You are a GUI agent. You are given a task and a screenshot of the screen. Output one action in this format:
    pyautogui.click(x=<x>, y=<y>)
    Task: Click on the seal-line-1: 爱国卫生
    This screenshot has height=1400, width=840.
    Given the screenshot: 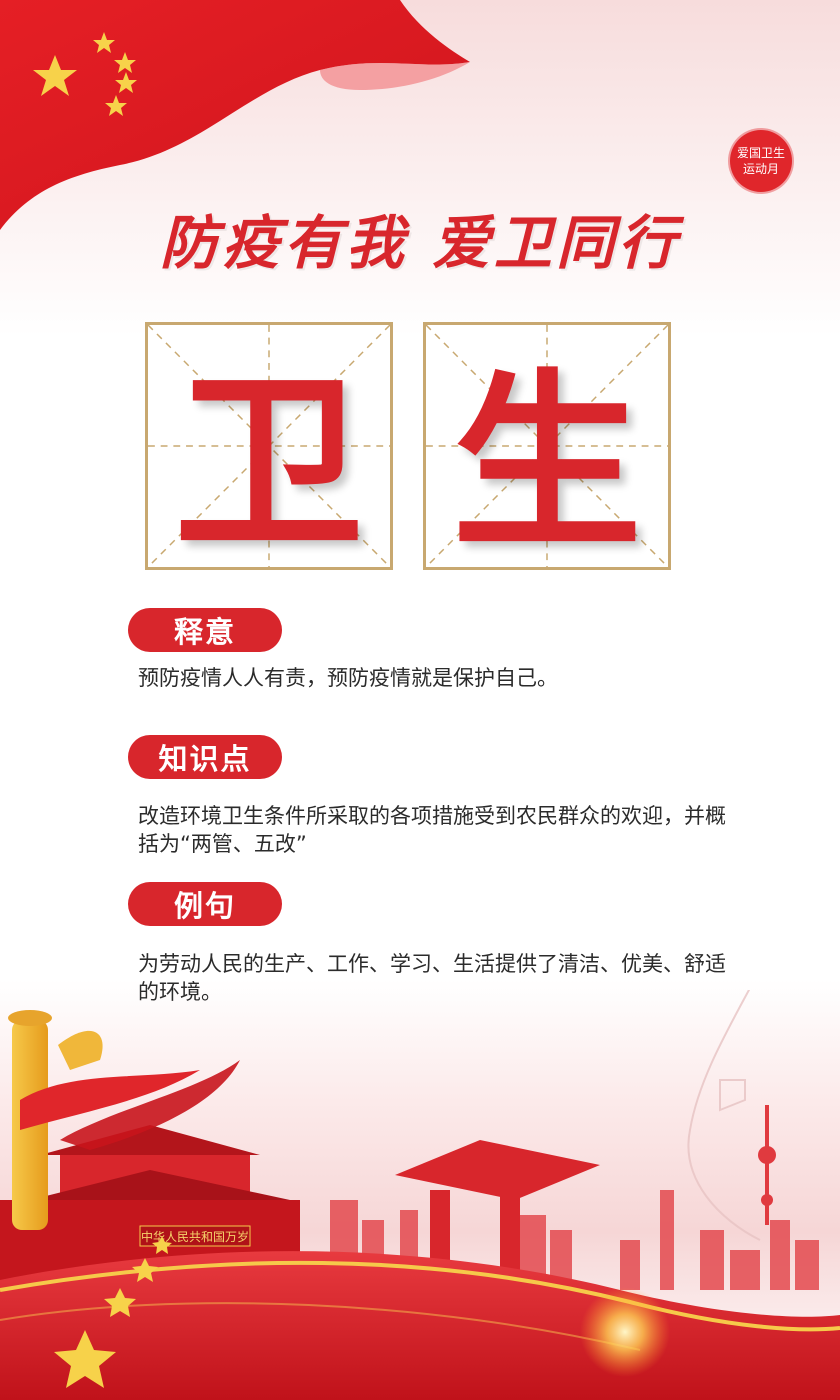 What is the action you would take?
    pyautogui.click(x=760, y=153)
    